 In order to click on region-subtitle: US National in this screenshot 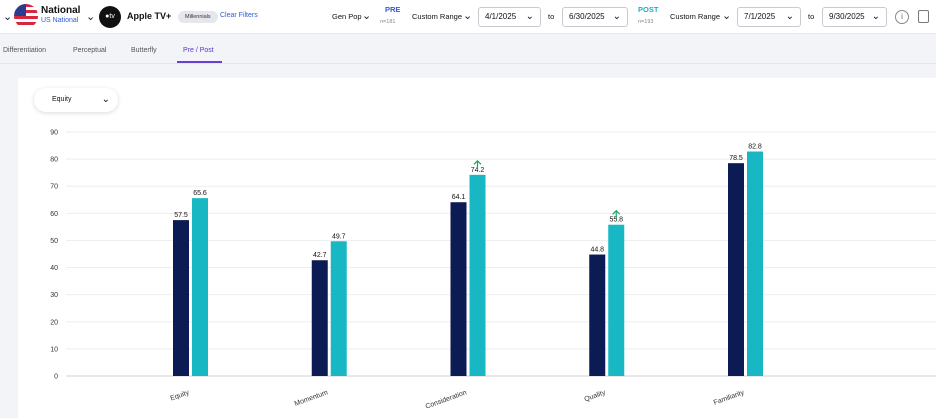, I will do `click(60, 20)`.